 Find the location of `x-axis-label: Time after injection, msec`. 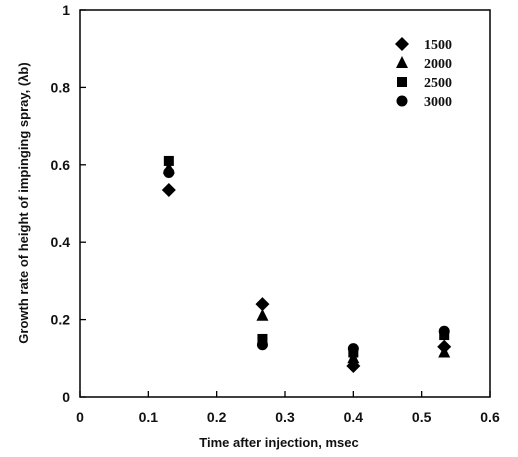

x-axis-label: Time after injection, msec is located at coordinates (278, 442).